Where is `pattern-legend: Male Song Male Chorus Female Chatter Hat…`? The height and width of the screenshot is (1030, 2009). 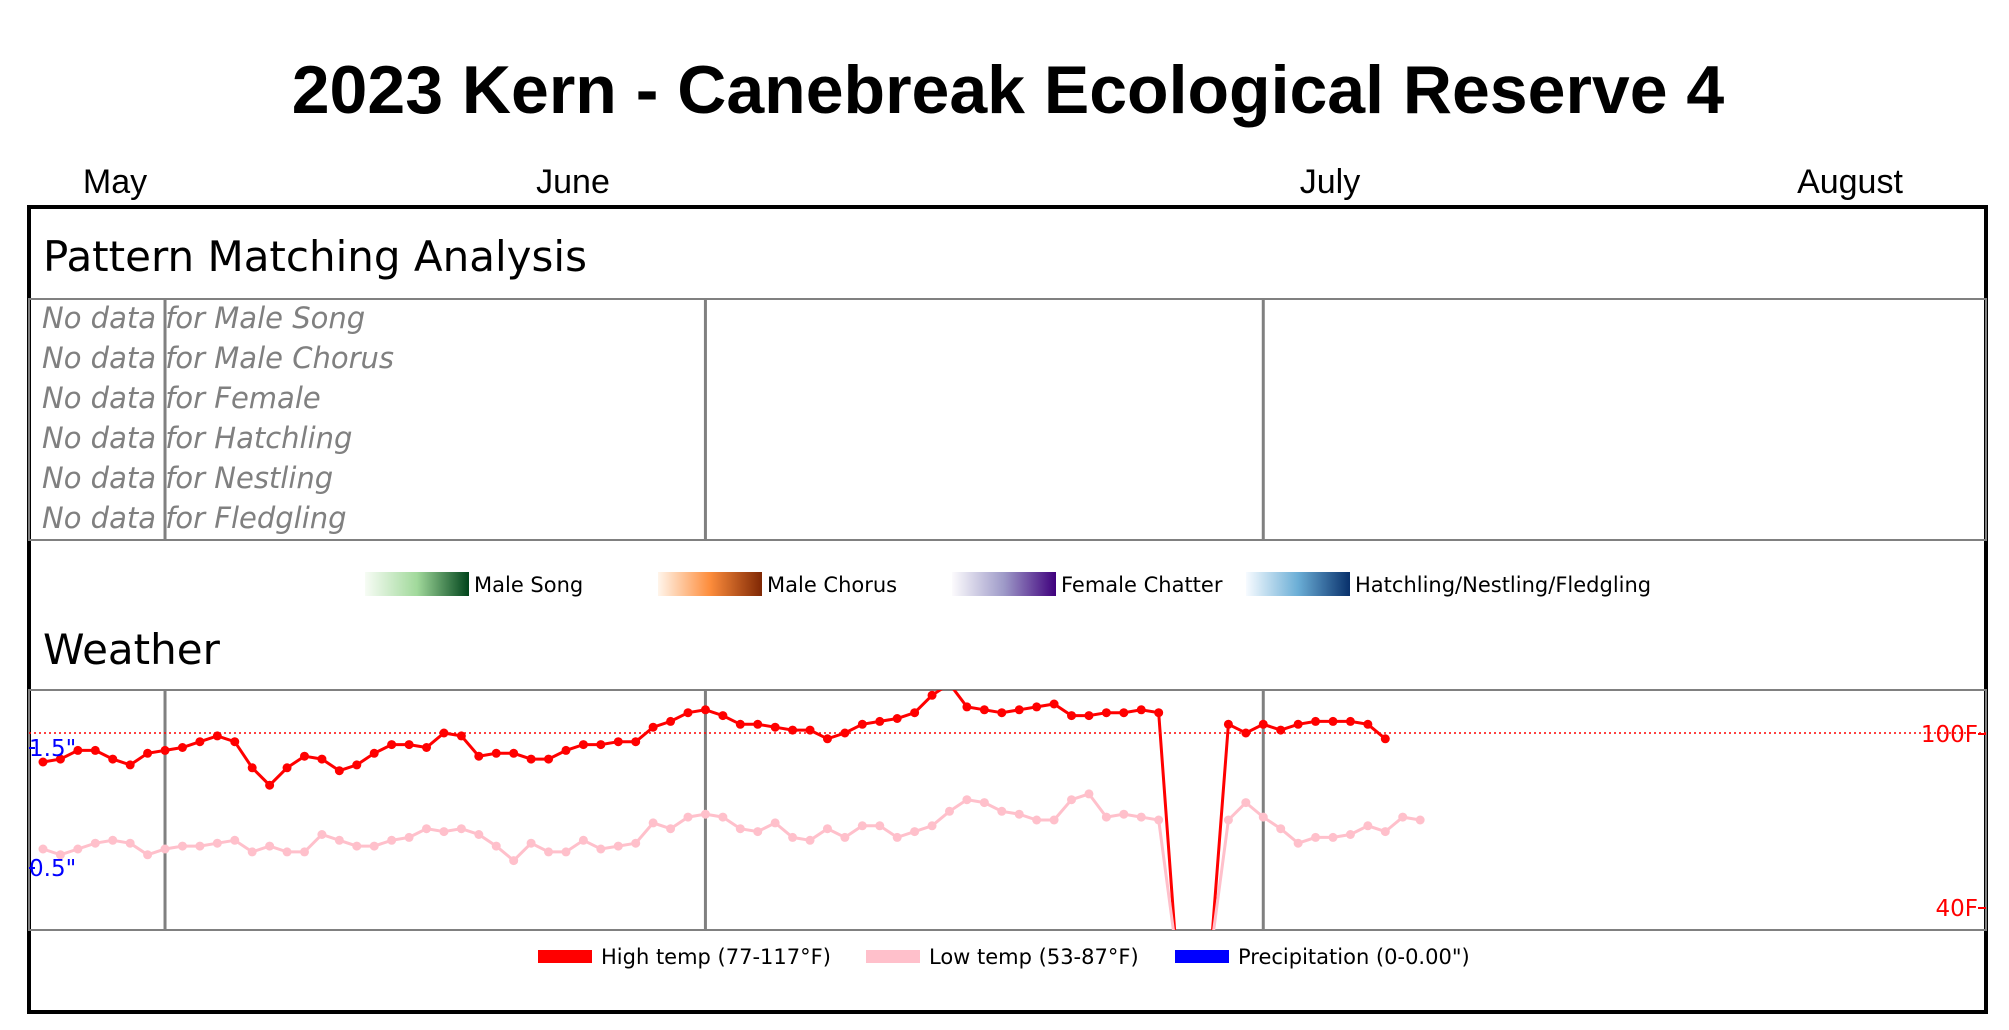
pattern-legend: Male Song Male Chorus Female Chatter Hat… is located at coordinates (1008, 584).